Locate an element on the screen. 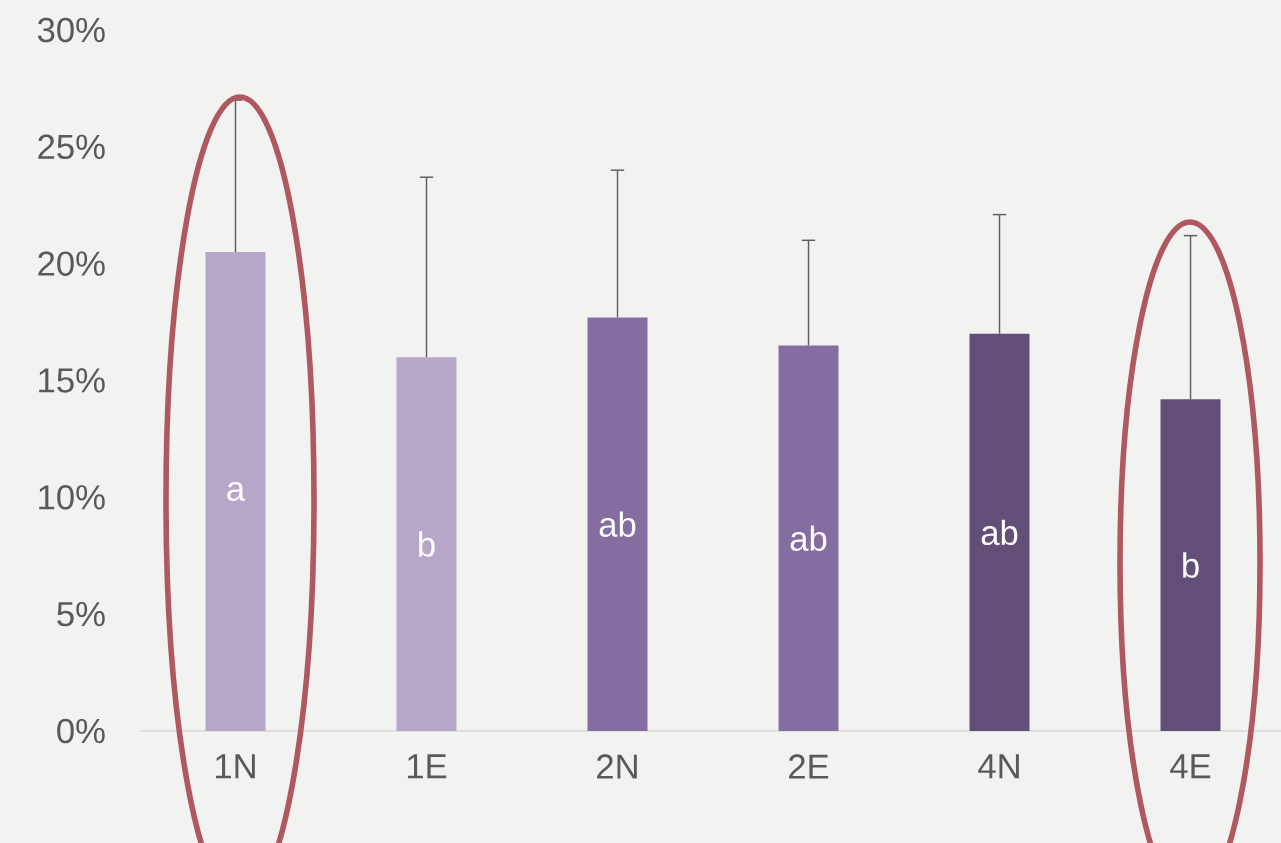 This screenshot has width=1281, height=843. y-tick-label: 10% is located at coordinates (72, 497).